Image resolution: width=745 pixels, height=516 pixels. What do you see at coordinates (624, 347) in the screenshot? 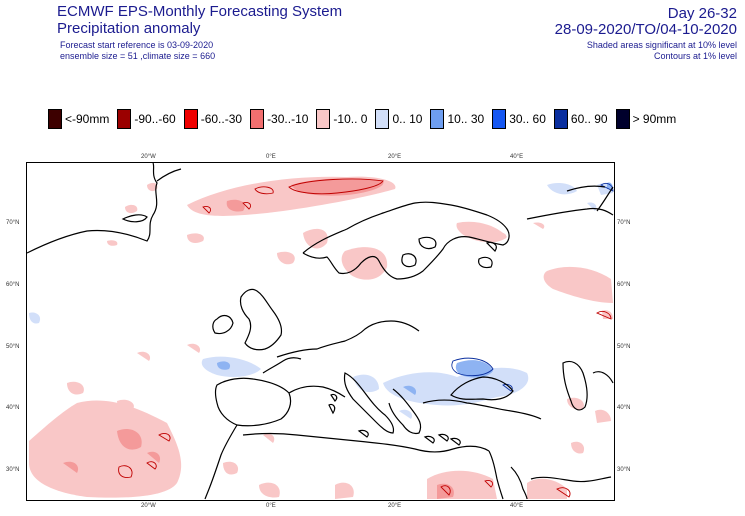
I see `right-lat-label: 50°N` at bounding box center [624, 347].